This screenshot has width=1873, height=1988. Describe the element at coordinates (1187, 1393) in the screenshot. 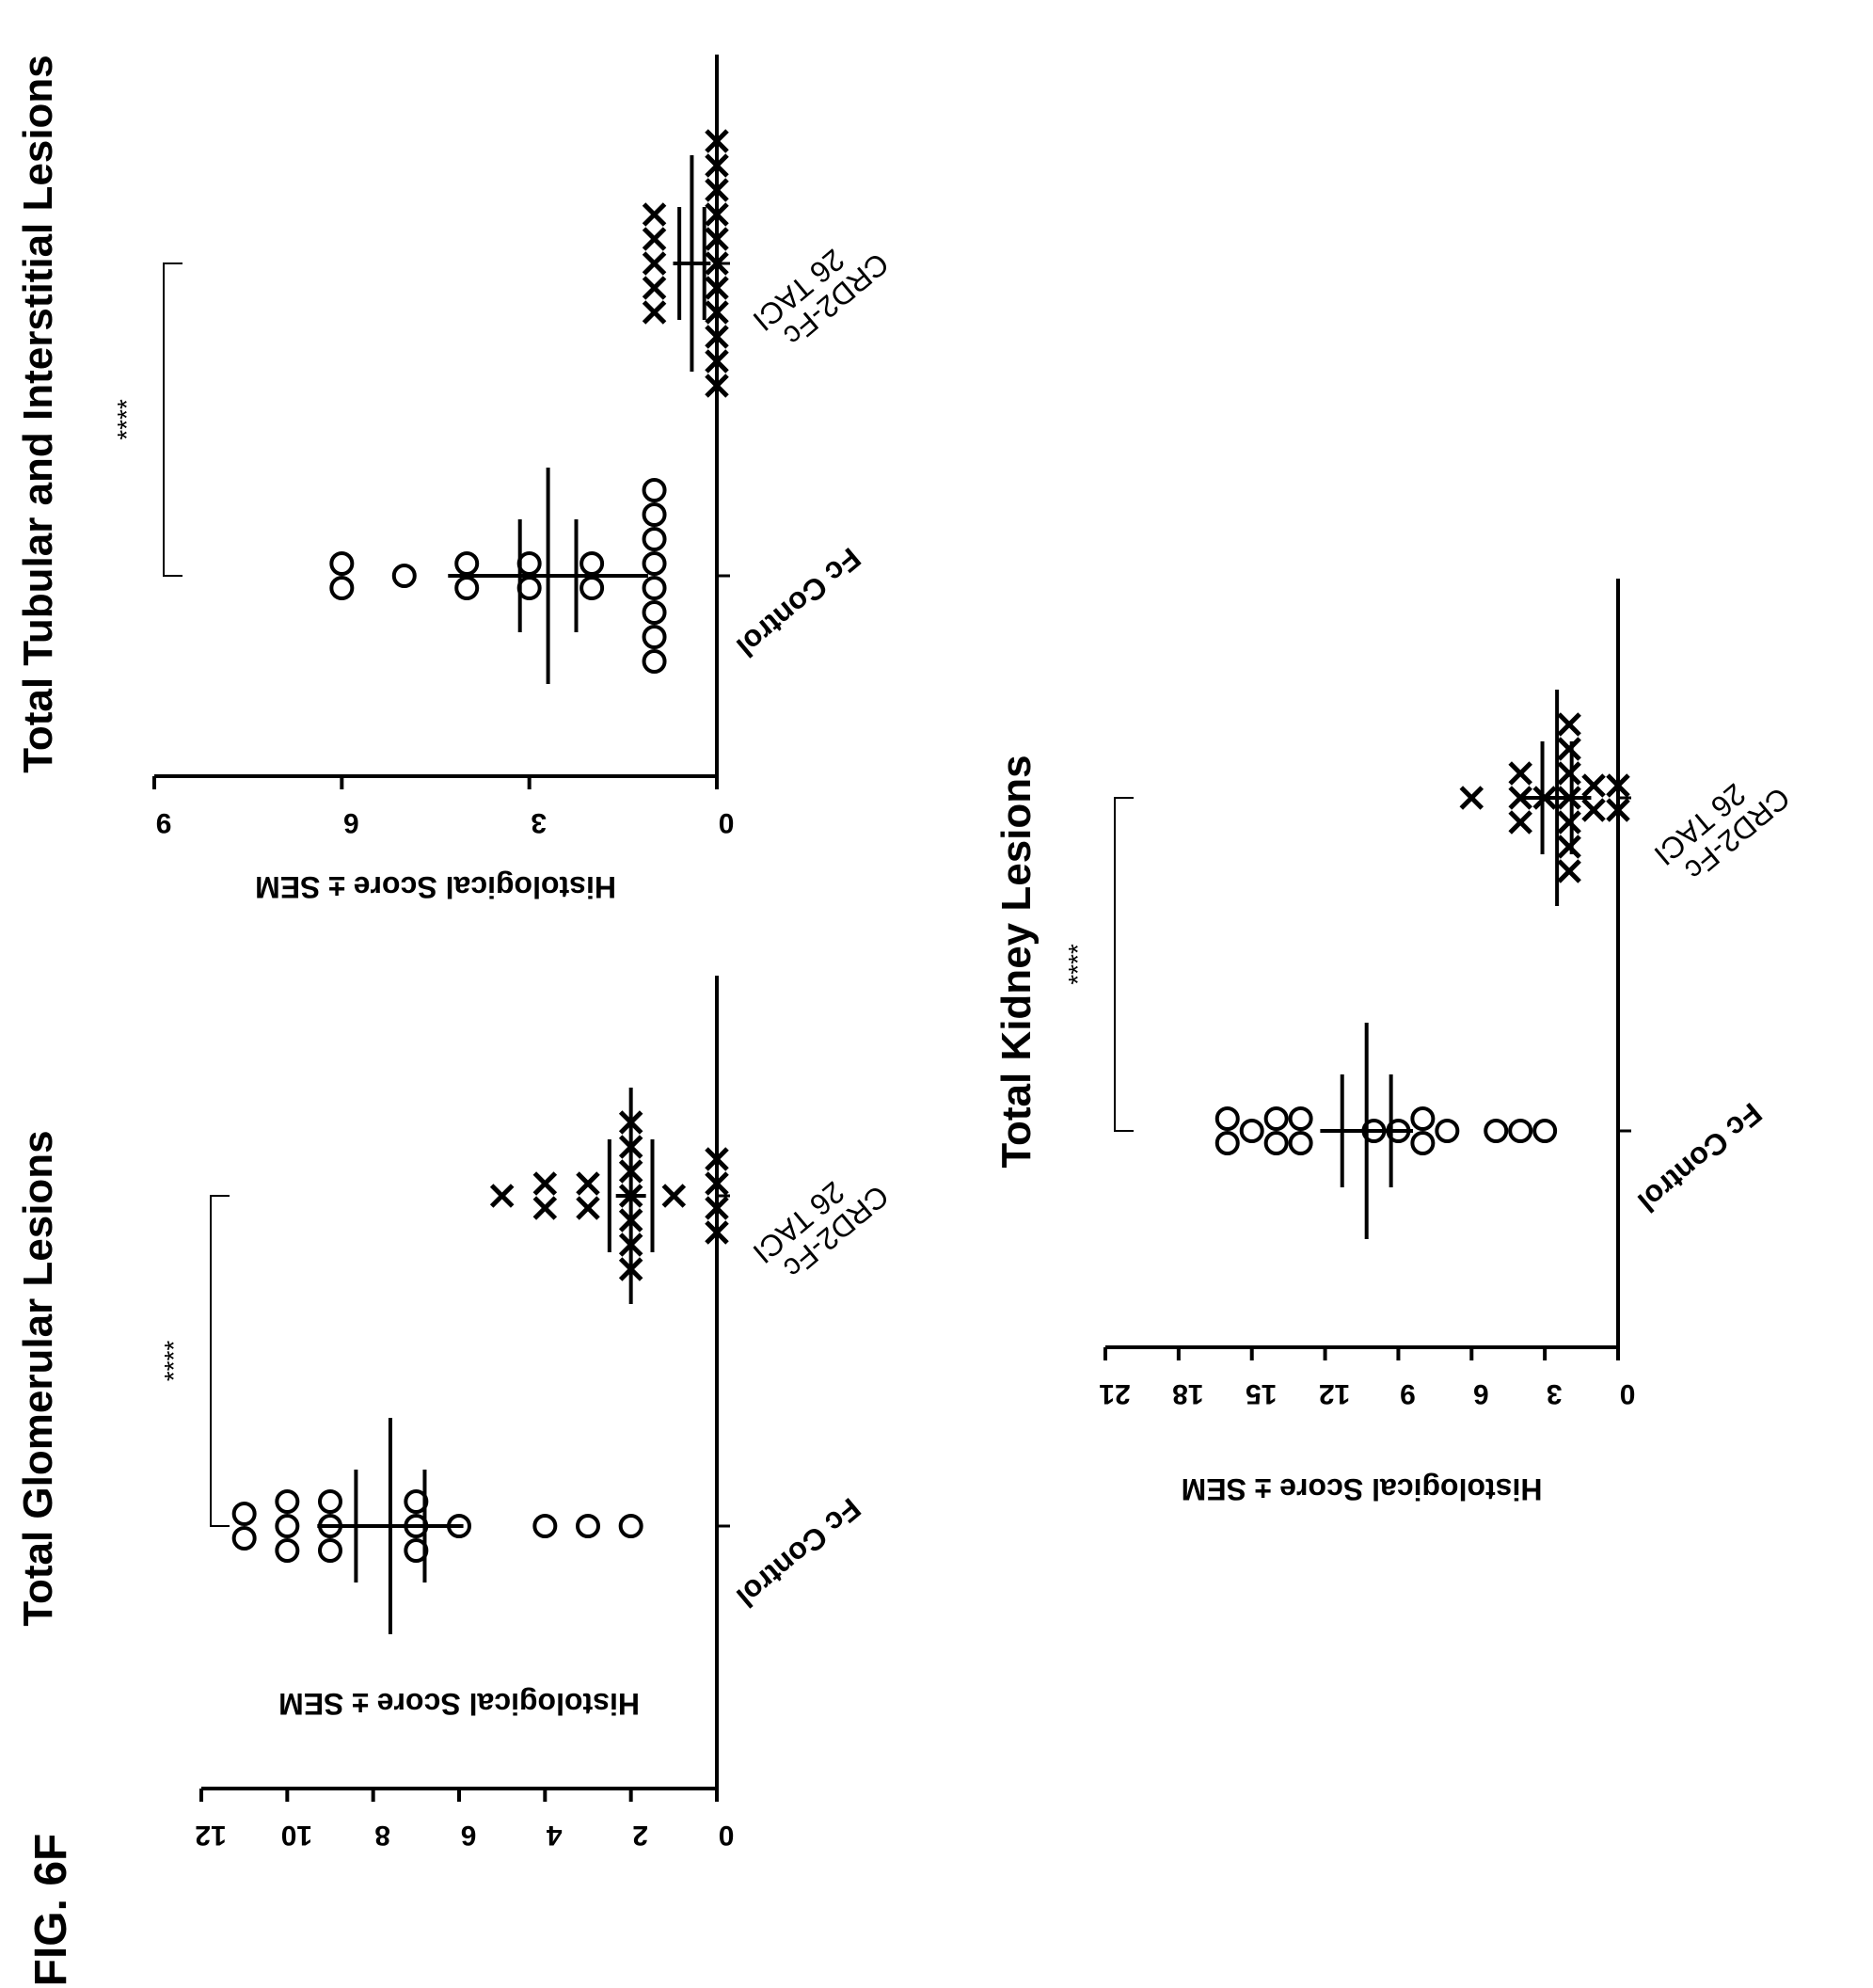

I see `value-tick-label: 18` at that location.